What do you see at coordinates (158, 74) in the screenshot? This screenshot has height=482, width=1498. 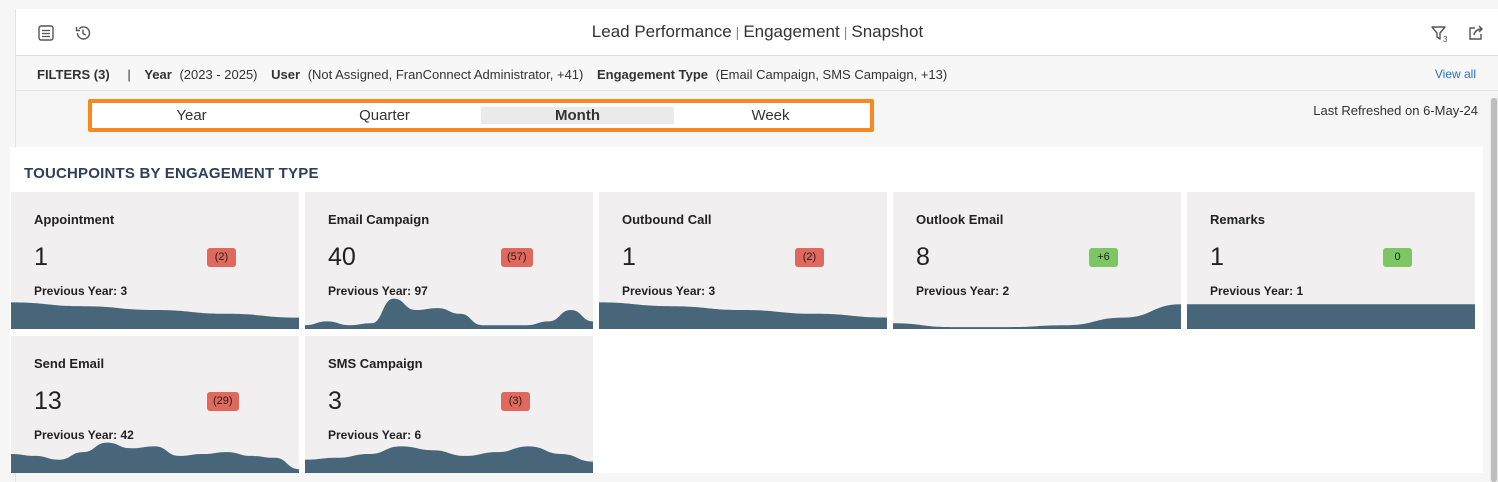 I see `filter-year-name: Year` at bounding box center [158, 74].